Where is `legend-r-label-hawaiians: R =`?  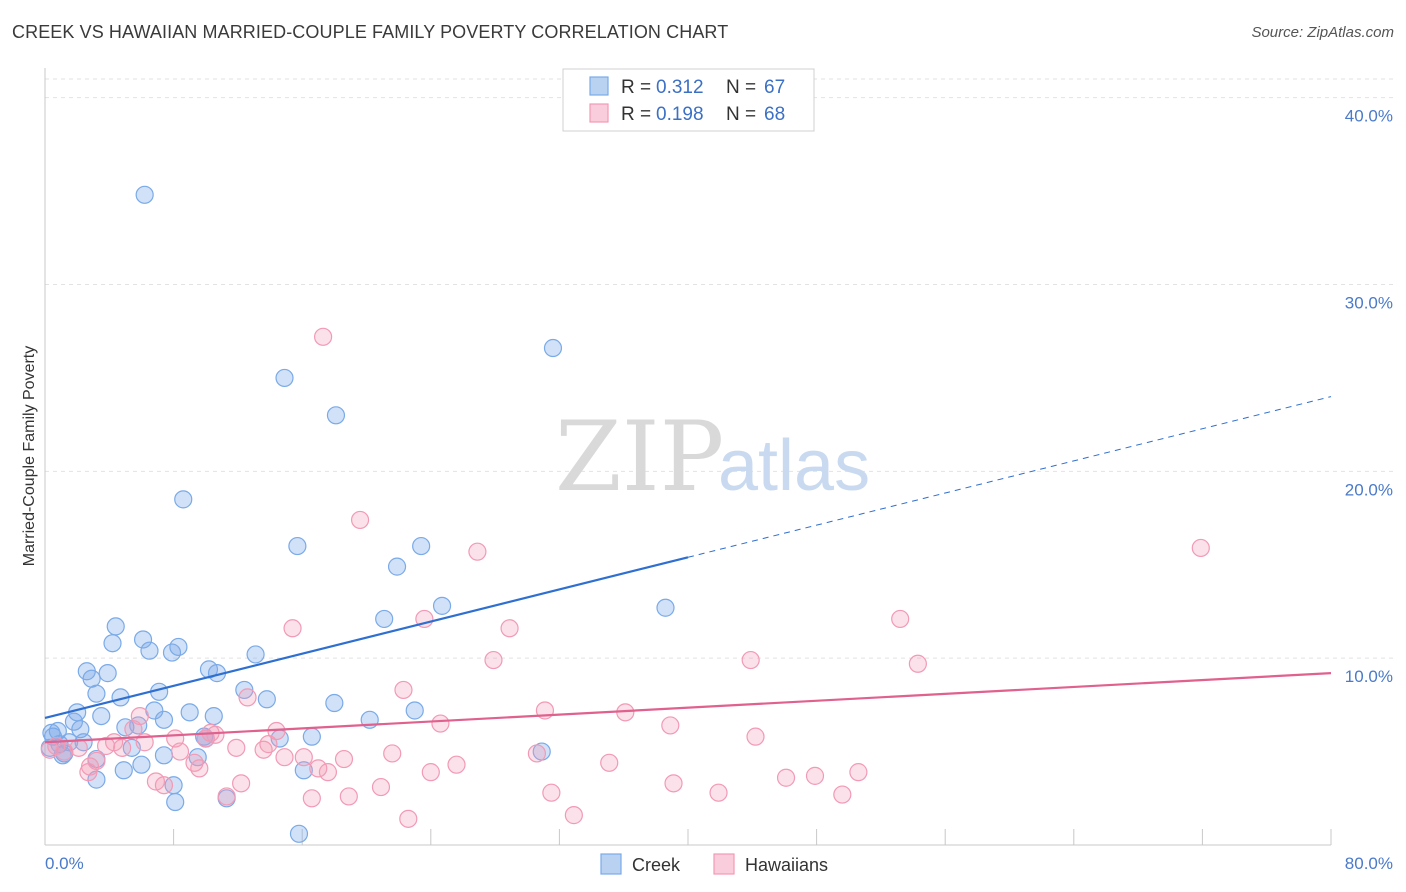
legend-r-label-hawaiians: R = is located at coordinates (636, 114).